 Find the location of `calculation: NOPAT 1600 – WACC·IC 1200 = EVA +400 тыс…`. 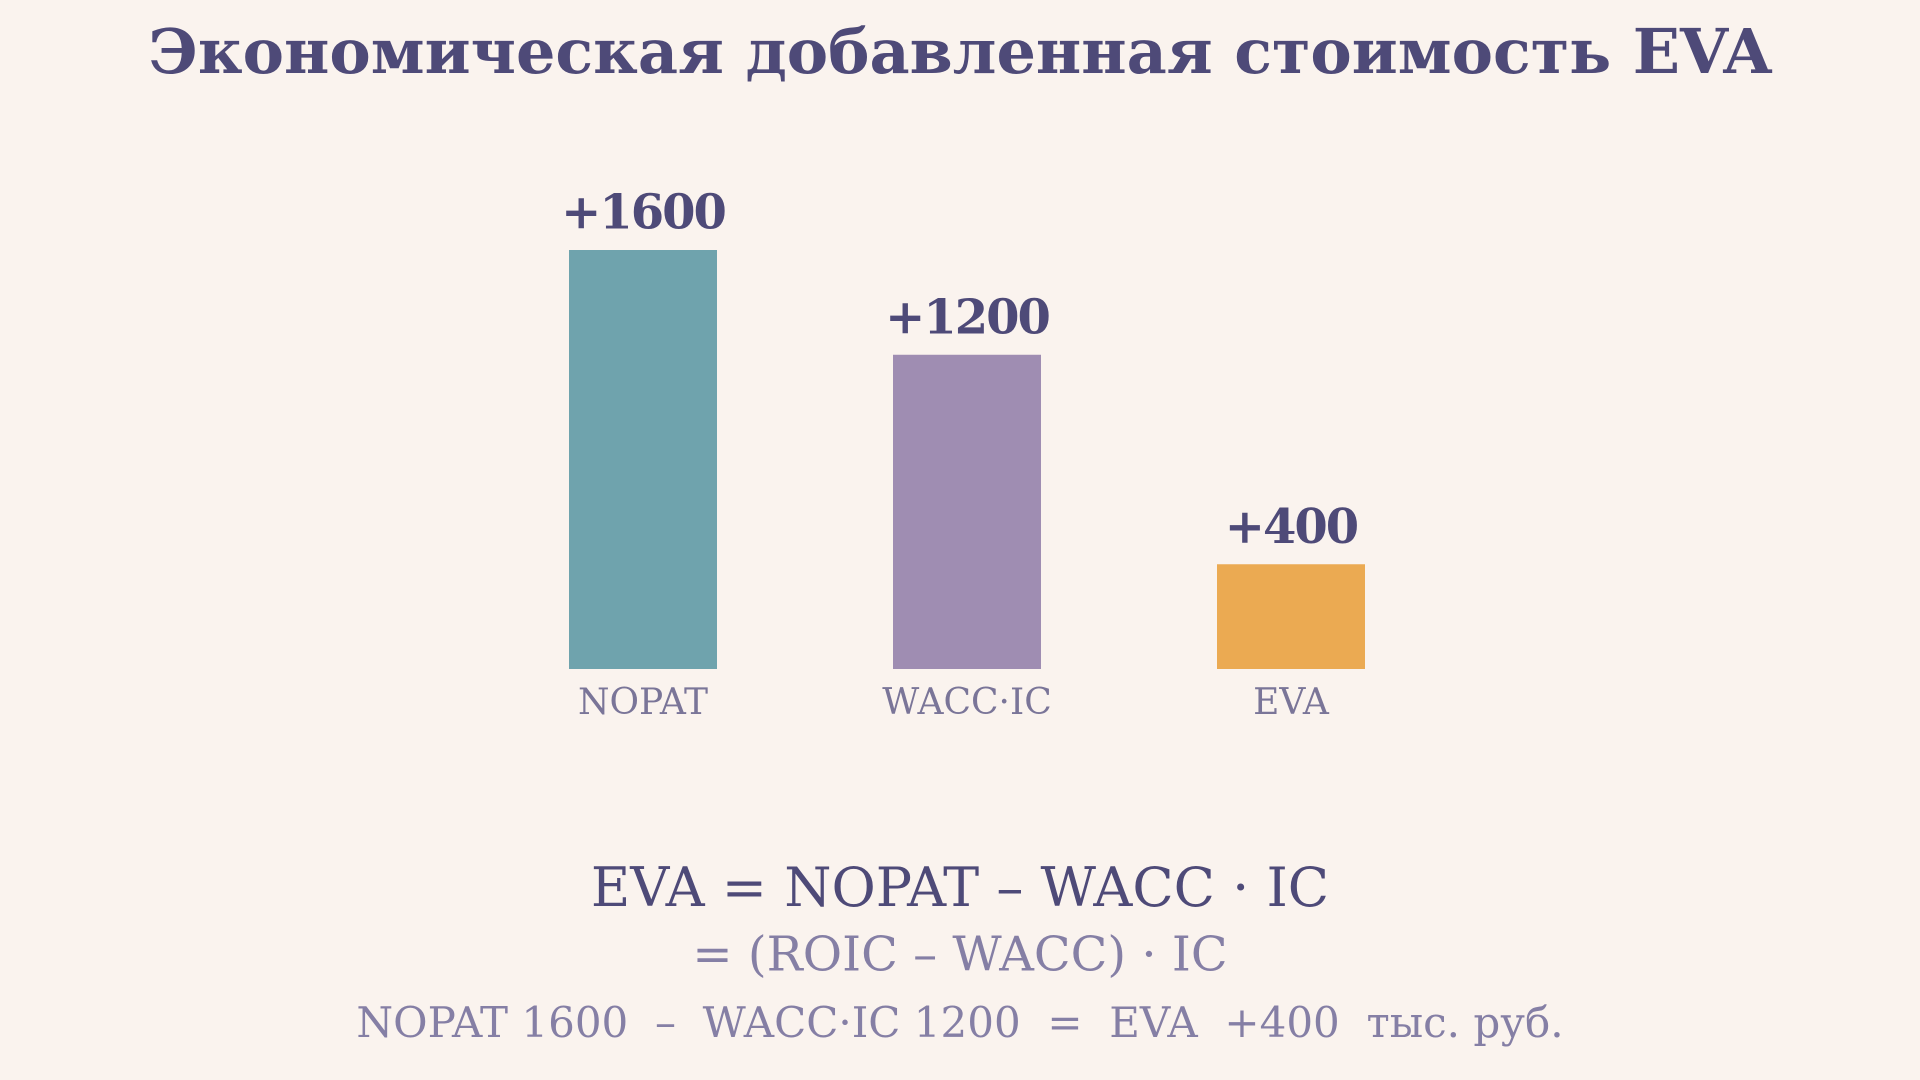

calculation: NOPAT 1600 – WACC·IC 1200 = EVA +400 тыс… is located at coordinates (959, 1022).